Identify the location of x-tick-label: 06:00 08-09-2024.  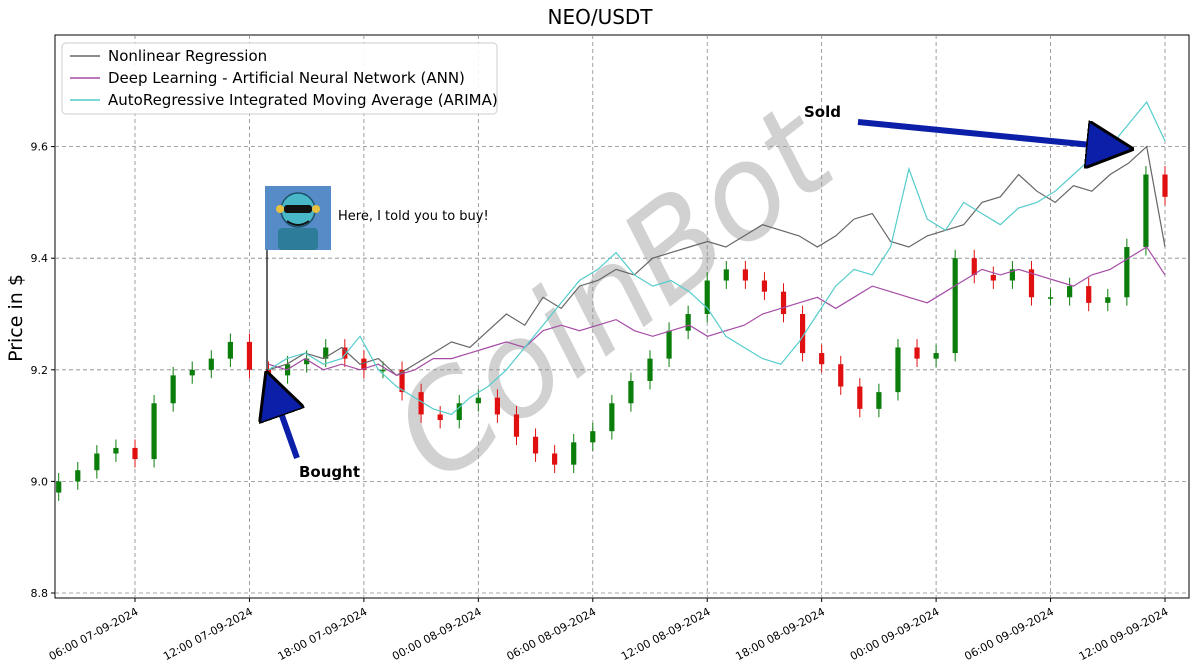
(552, 634).